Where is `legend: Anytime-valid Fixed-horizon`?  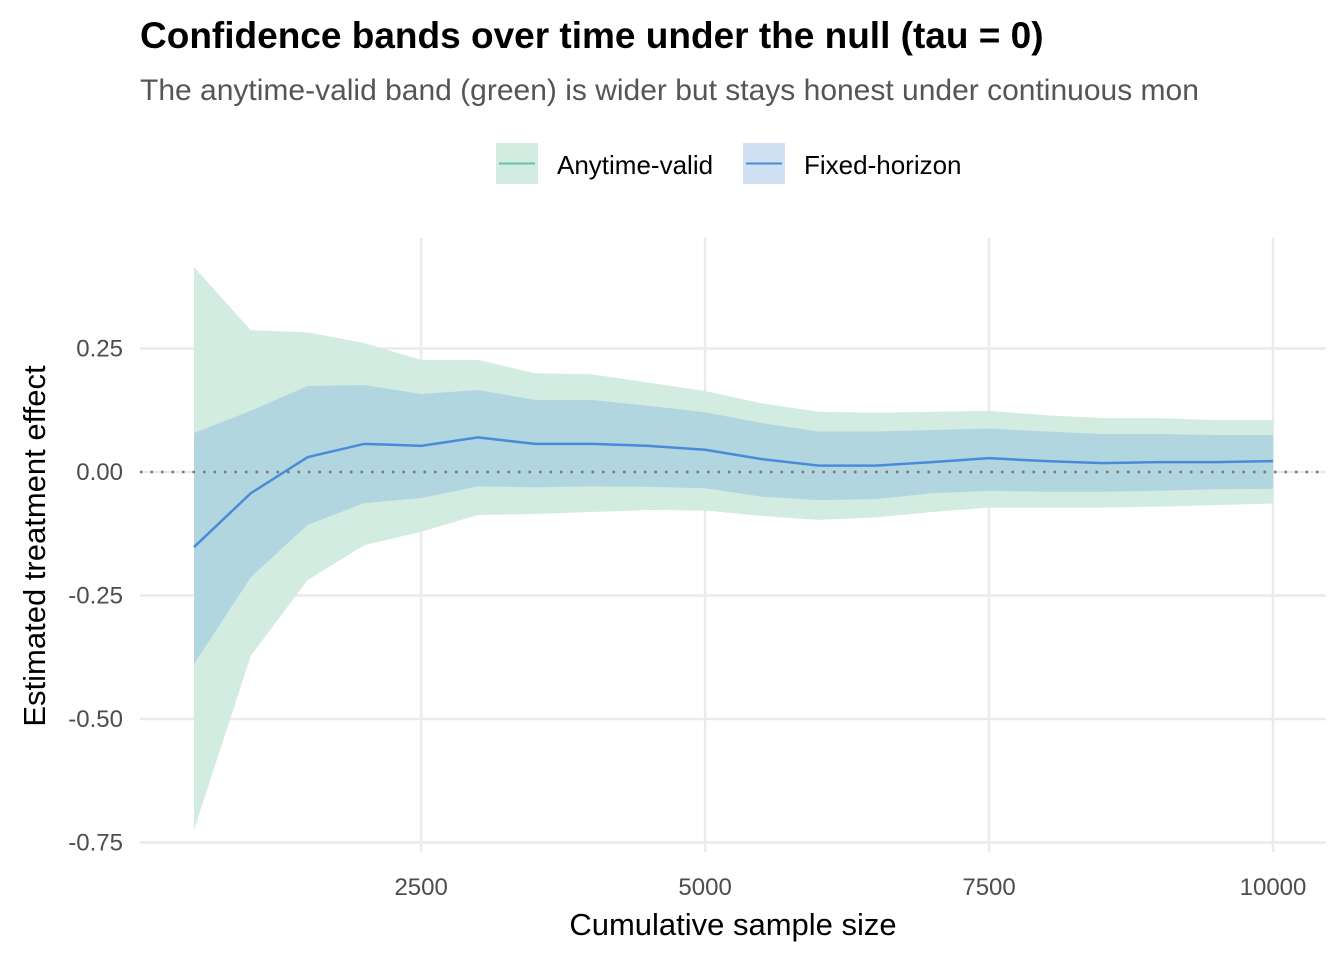
legend: Anytime-valid Fixed-horizon is located at coordinates (729, 163).